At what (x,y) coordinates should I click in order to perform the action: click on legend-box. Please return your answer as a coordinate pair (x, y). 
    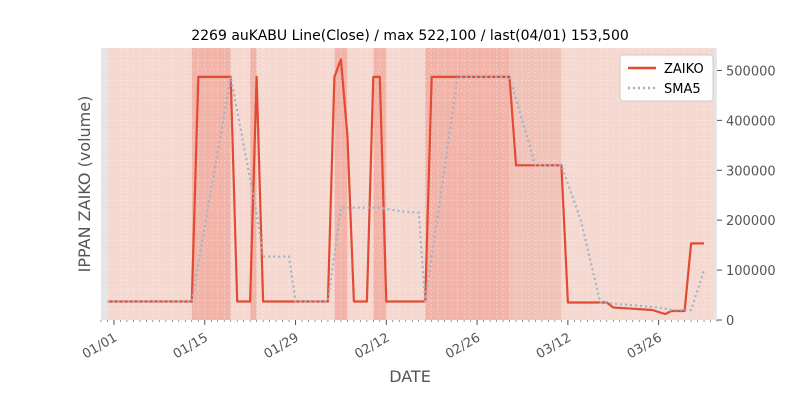
    Looking at the image, I should click on (666, 78).